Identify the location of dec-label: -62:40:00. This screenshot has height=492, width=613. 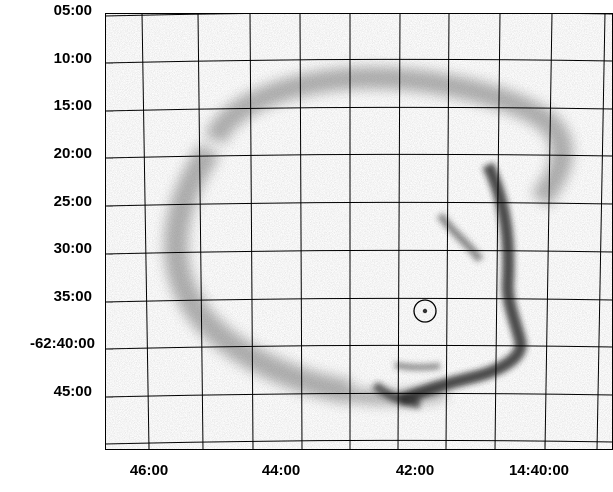
(62, 343).